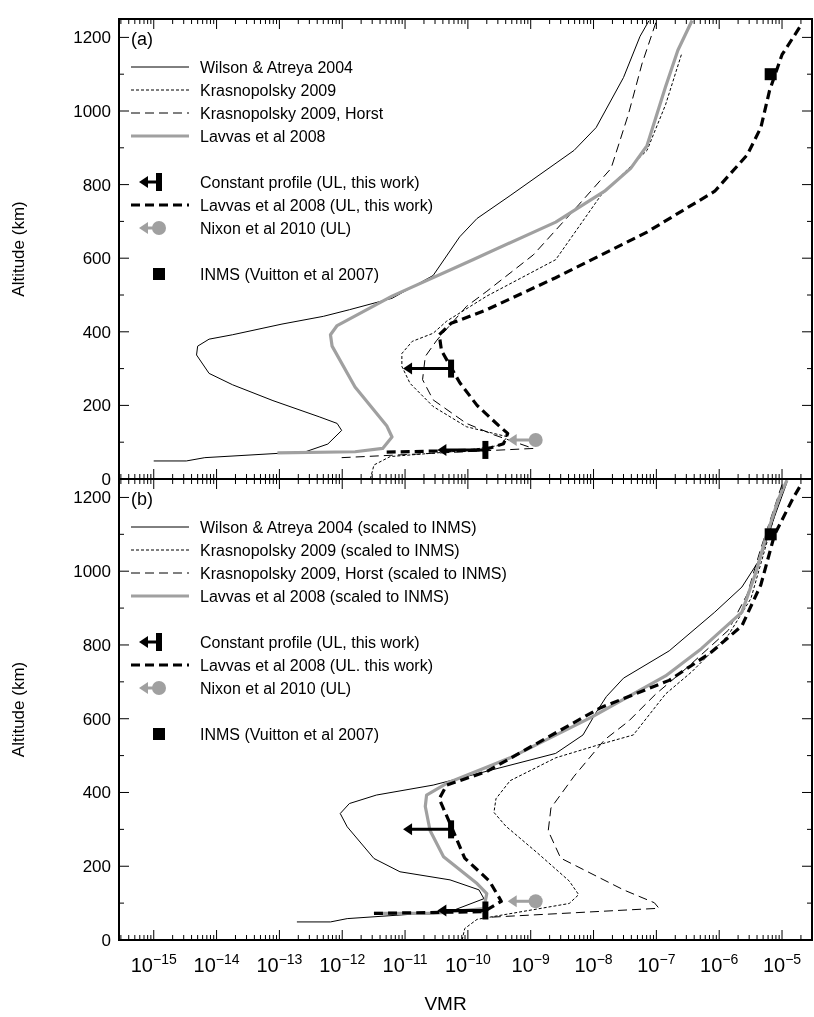  What do you see at coordinates (338, 527) in the screenshot?
I see `legend-label: Wilson & Atreya 2004 (scaled to INMS)` at bounding box center [338, 527].